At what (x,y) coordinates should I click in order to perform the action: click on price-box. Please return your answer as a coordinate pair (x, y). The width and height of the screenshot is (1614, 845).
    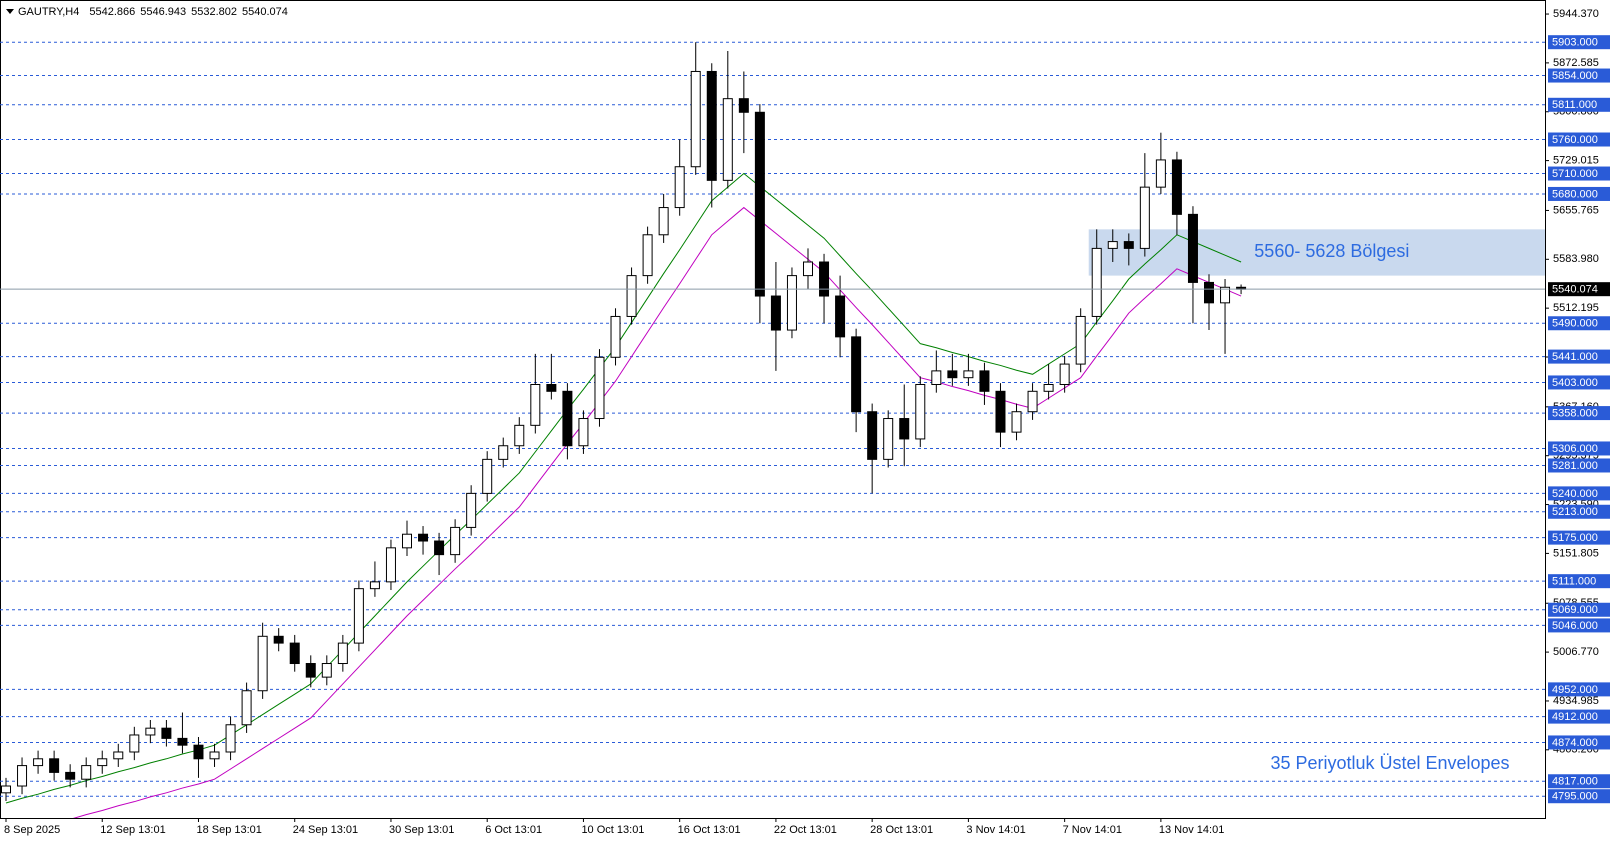
    Looking at the image, I should click on (1579, 289).